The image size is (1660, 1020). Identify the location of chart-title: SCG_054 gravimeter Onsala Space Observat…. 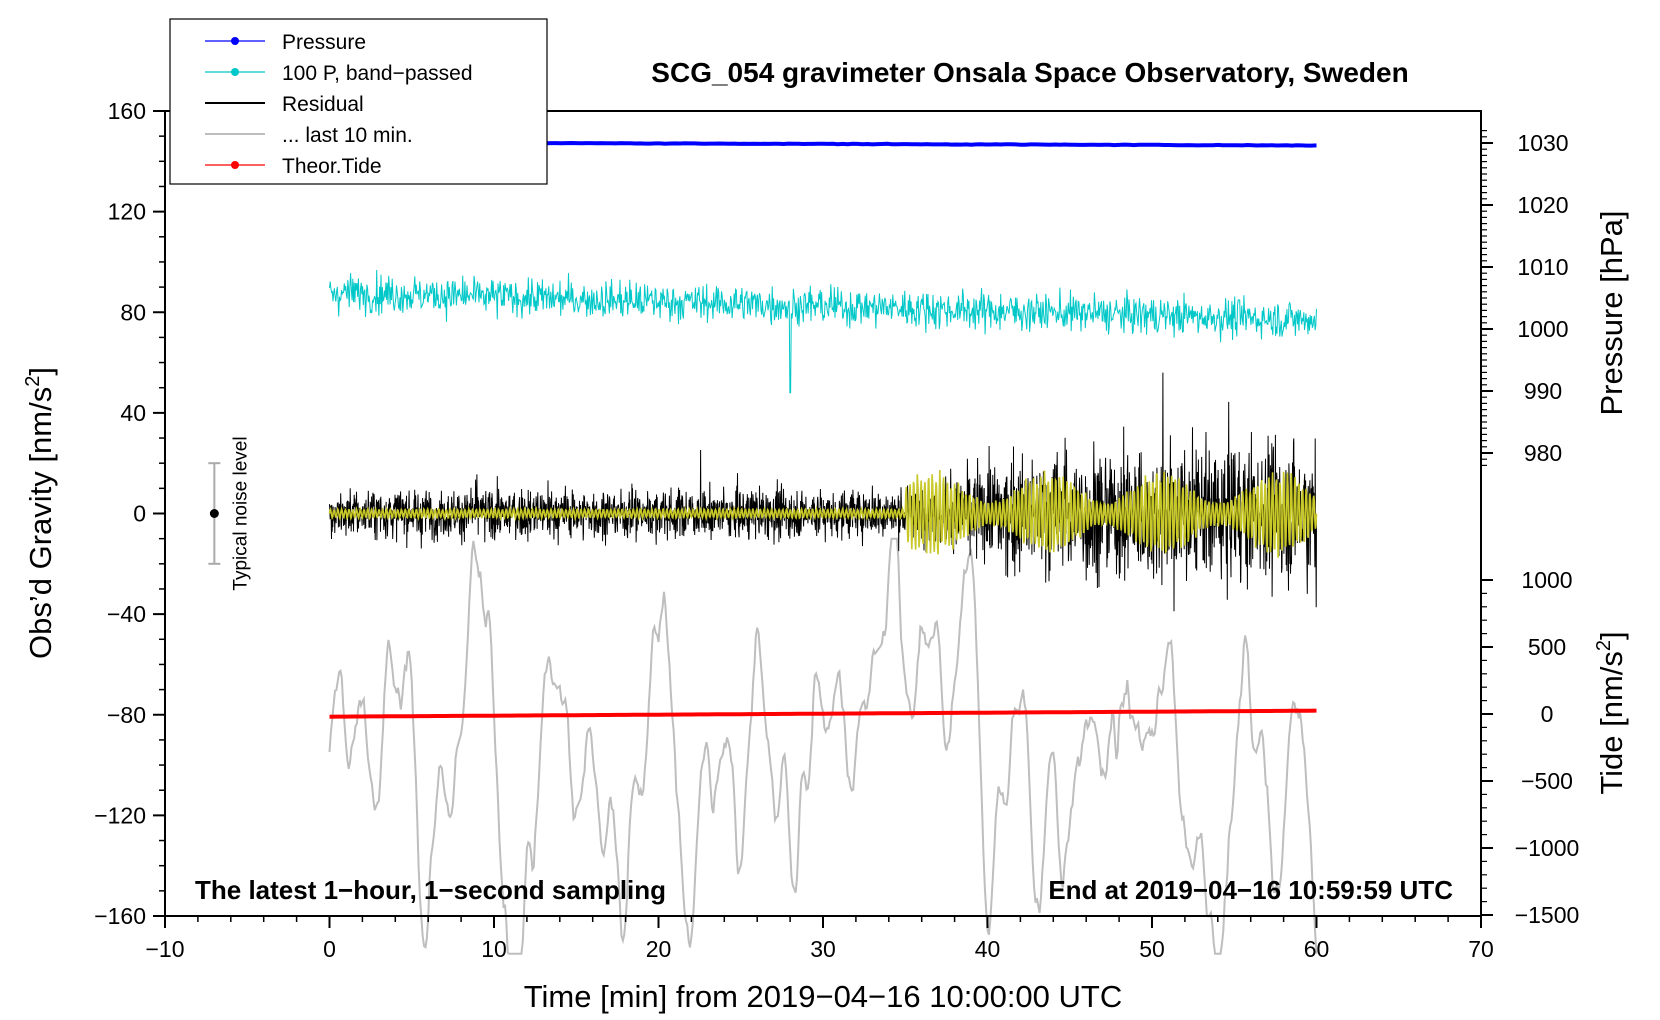
(1029, 72).